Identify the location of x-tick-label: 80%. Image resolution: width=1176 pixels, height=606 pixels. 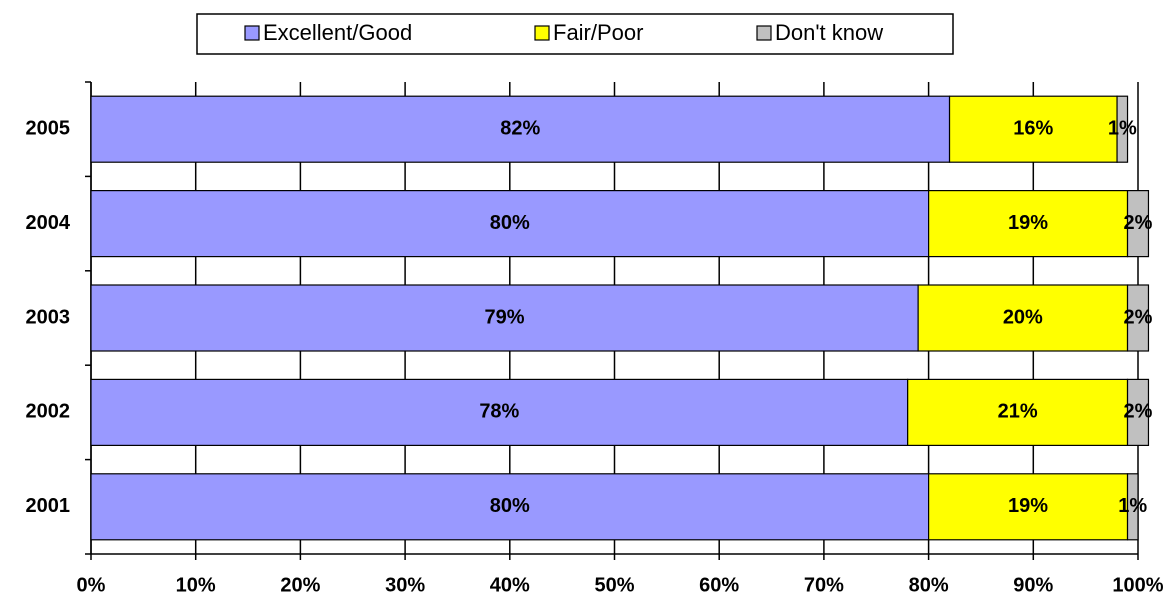
(929, 585).